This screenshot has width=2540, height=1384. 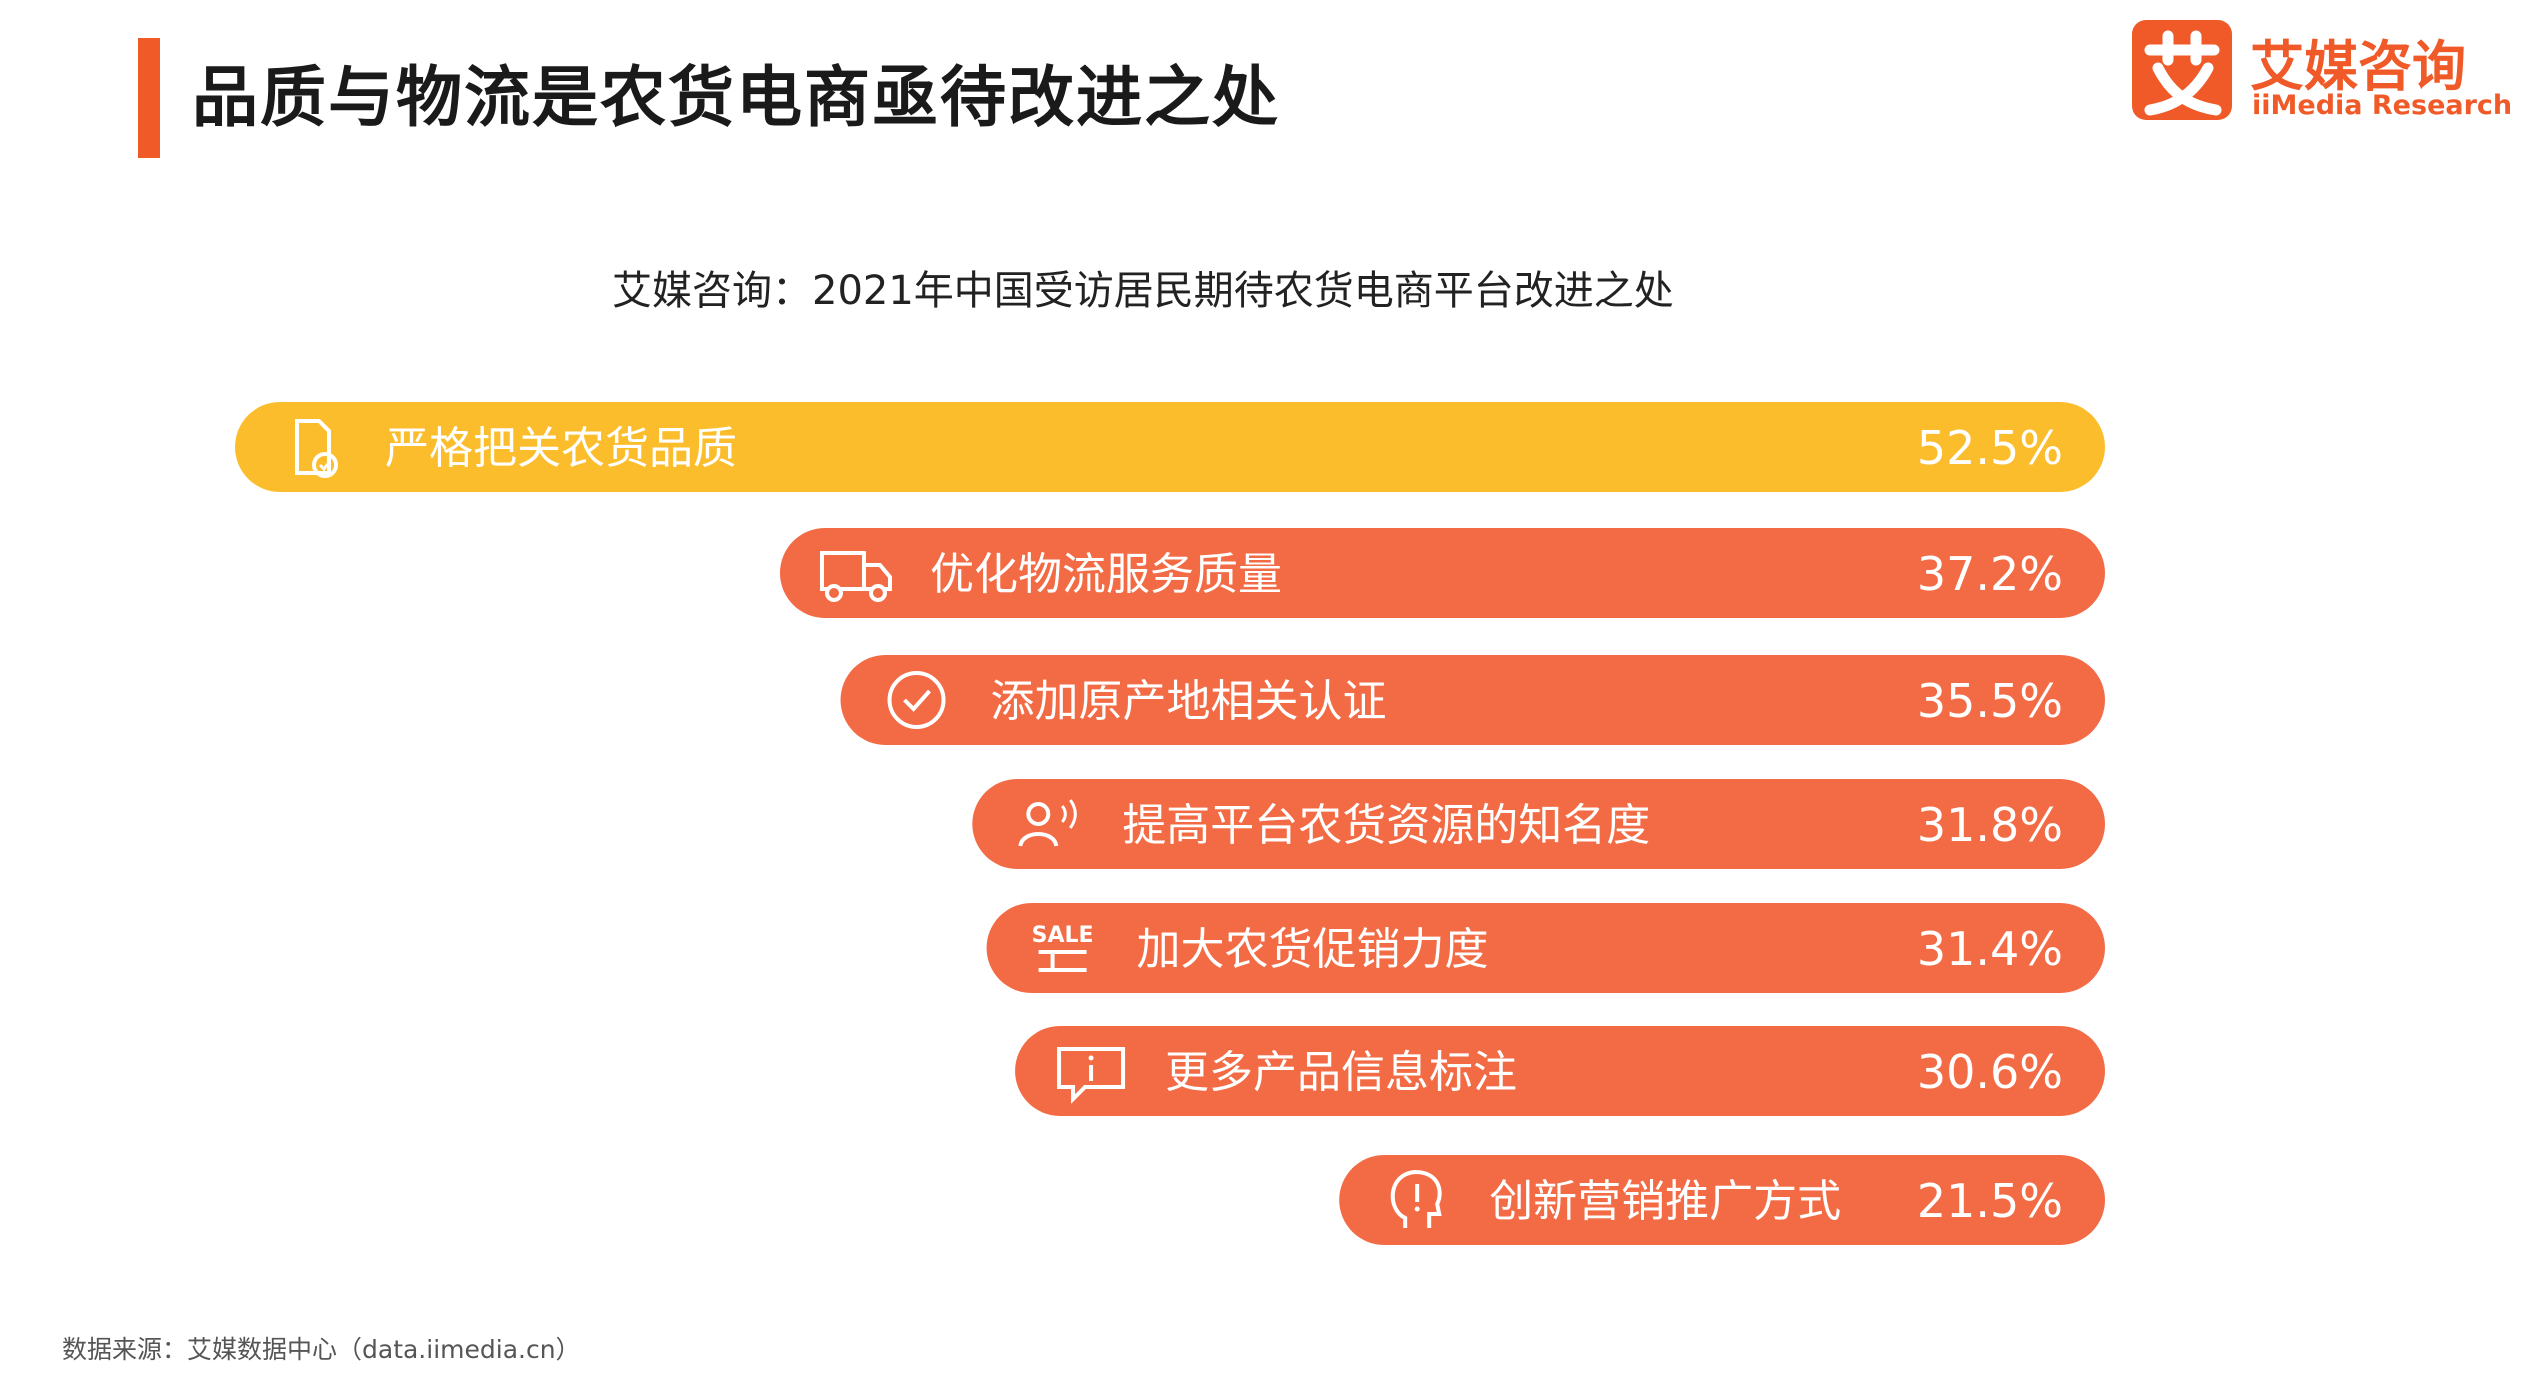 I want to click on page-title: 品质与物流是农货电商亟待改进之处, so click(x=736, y=97).